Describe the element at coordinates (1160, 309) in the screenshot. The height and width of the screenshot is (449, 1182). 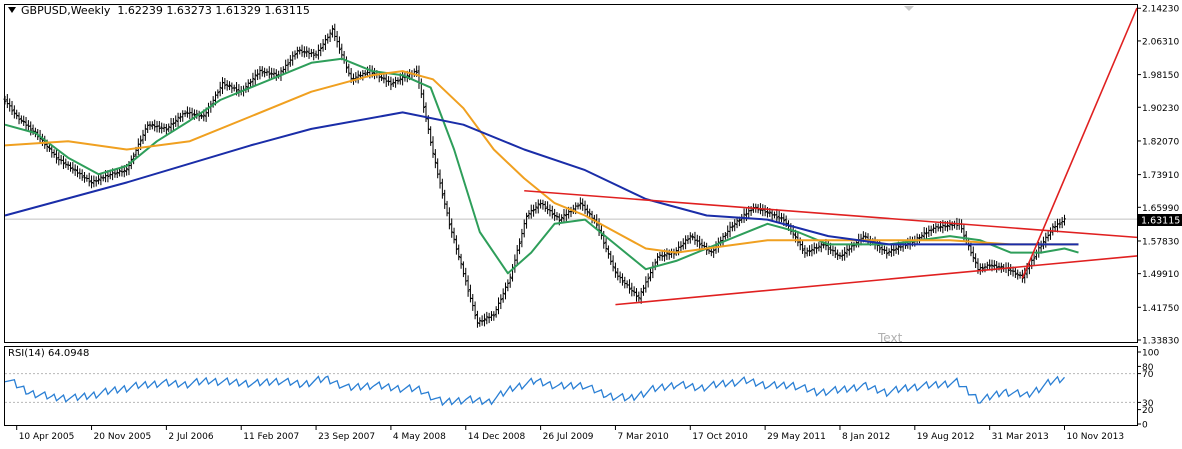
I see `price-axis-label: 1.41750` at that location.